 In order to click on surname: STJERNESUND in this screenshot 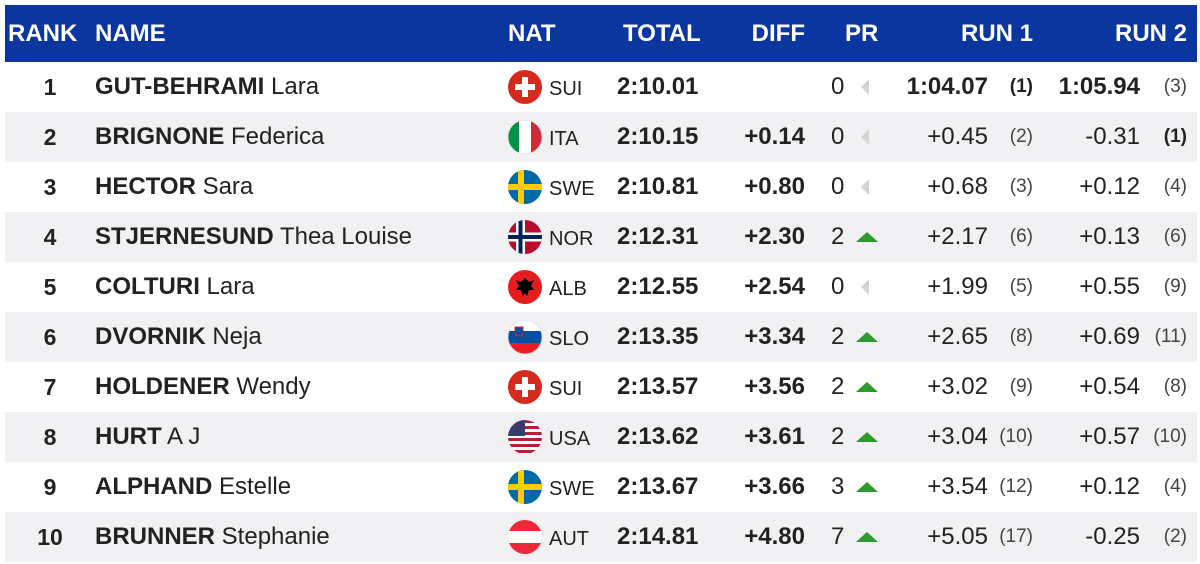, I will do `click(184, 236)`.